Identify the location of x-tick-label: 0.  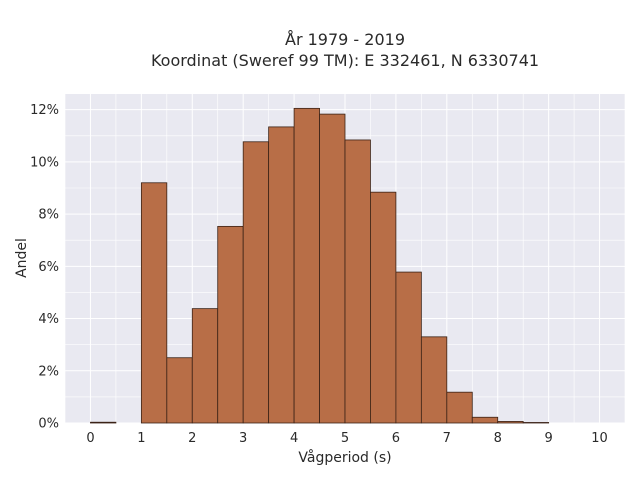
(90, 438).